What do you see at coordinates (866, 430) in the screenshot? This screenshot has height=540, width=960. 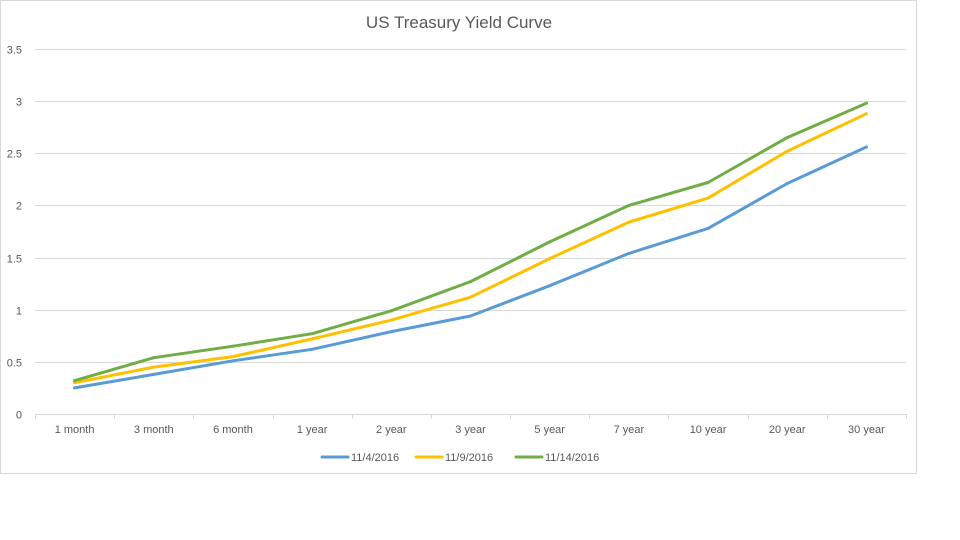 I see `x-tick-label: 30 year` at bounding box center [866, 430].